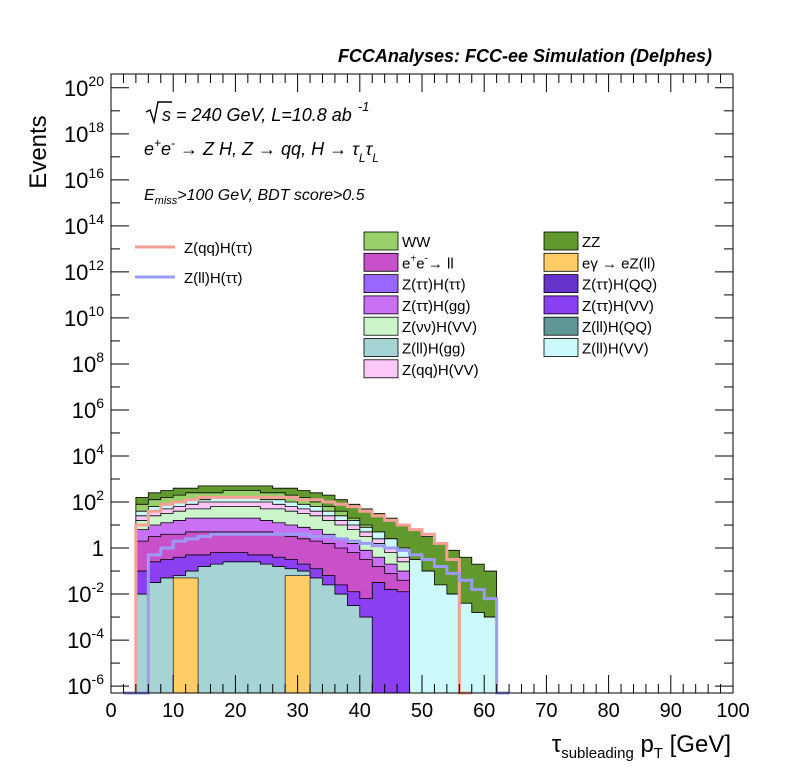 Image resolution: width=796 pixels, height=777 pixels. I want to click on legend-label-left-0: WW, so click(416, 242).